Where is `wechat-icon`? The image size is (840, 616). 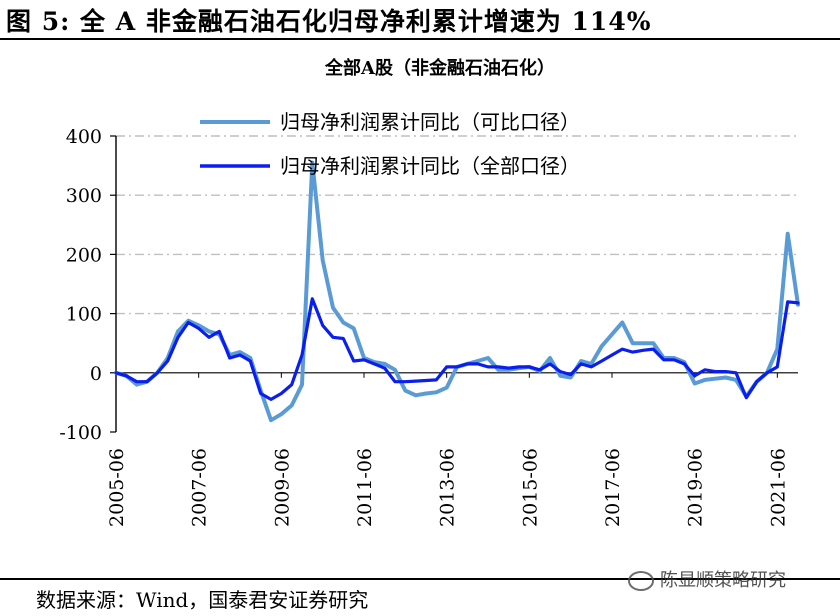 wechat-icon is located at coordinates (641, 581).